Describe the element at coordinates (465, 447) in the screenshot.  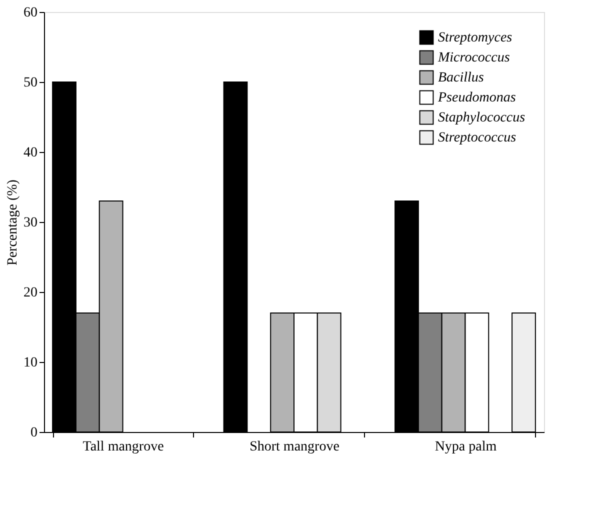
I see `x-tick-label: Nypa palm` at that location.